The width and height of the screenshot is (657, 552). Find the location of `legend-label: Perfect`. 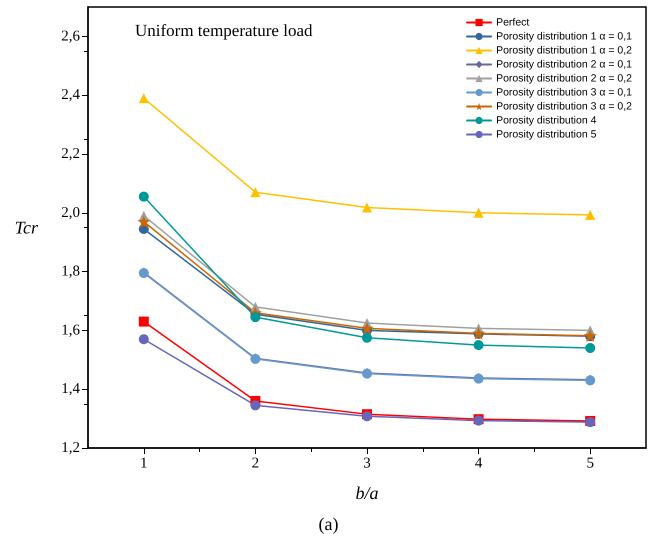

legend-label: Perfect is located at coordinates (513, 22).